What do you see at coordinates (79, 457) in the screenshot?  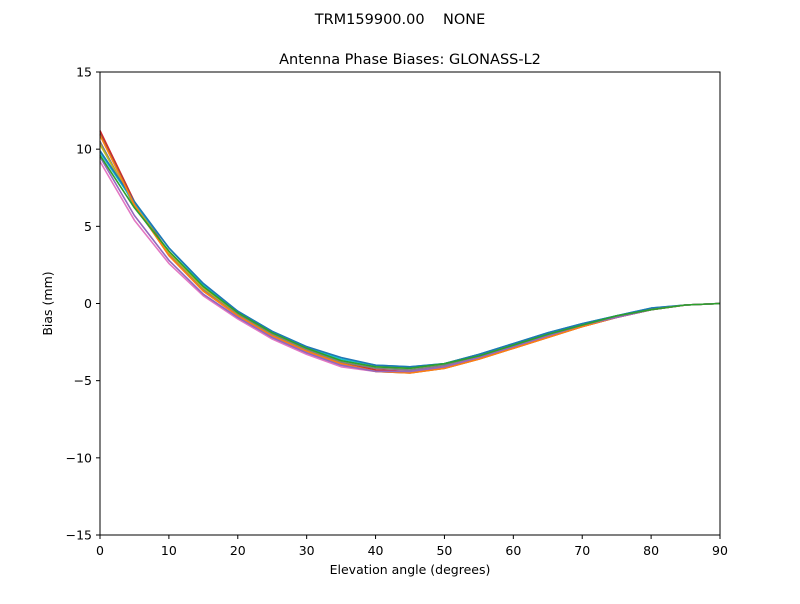 I see `y-tick-label: −10` at bounding box center [79, 457].